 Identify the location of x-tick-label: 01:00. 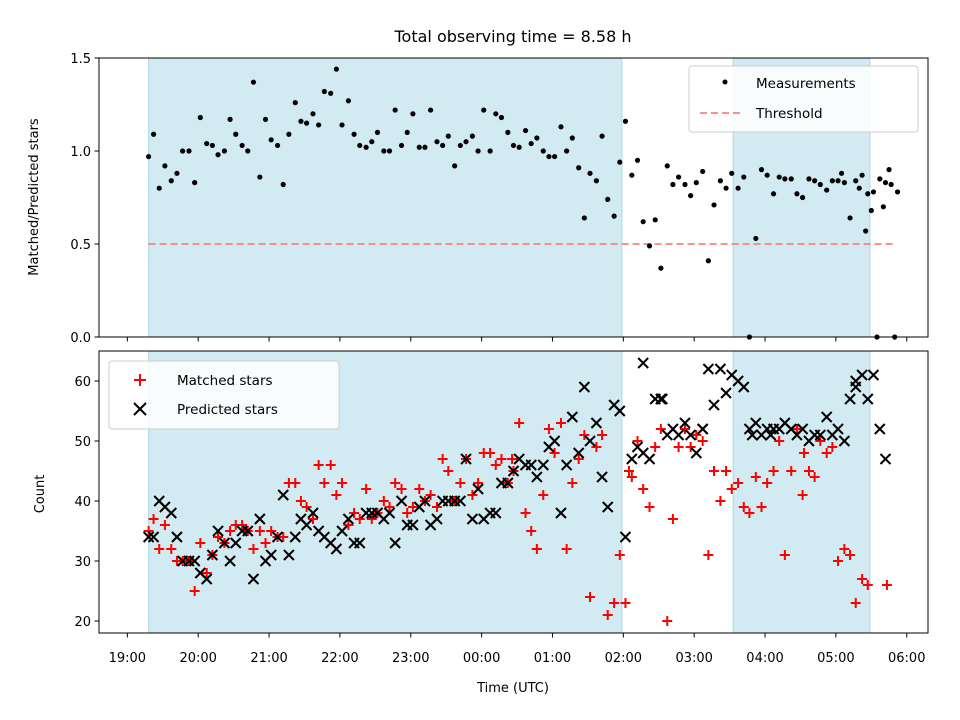
(552, 658).